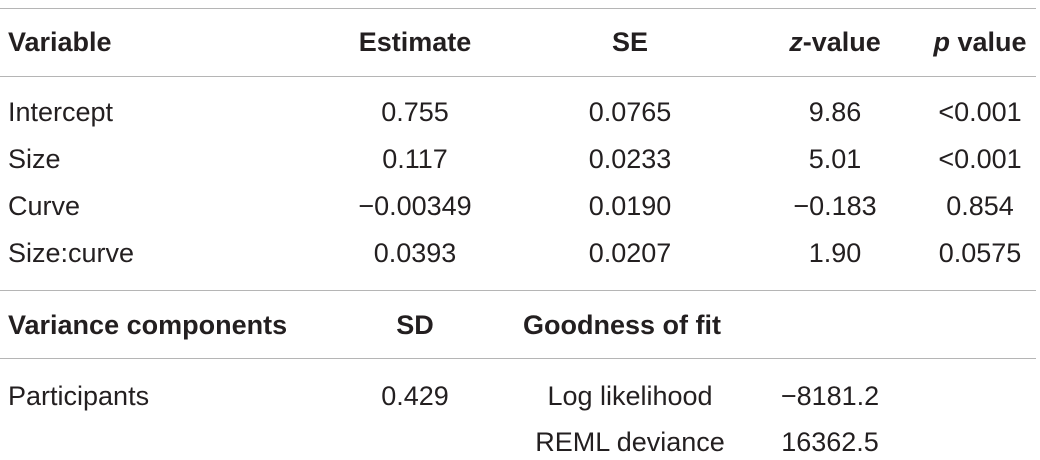 The height and width of the screenshot is (460, 1040). I want to click on row-fit-value: −8181.2, so click(830, 396).